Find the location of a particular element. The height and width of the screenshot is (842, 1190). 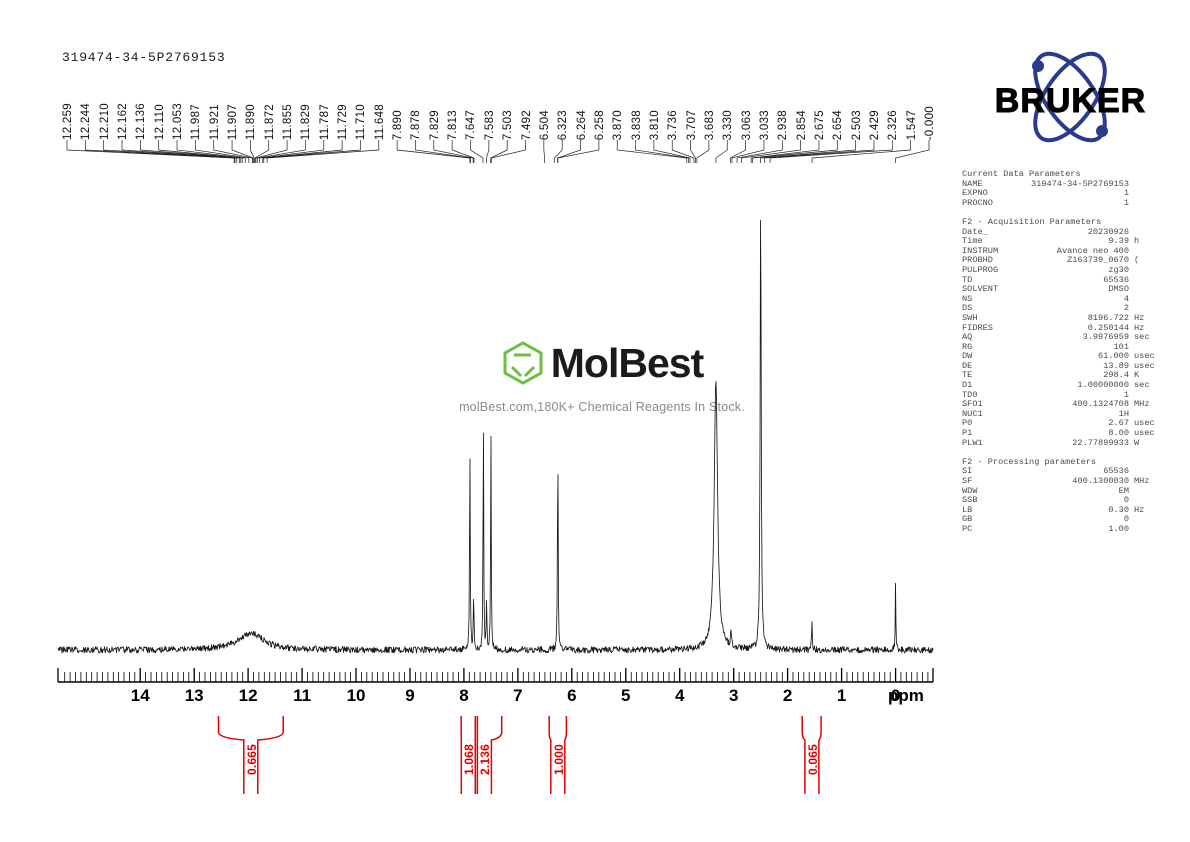

param-key: NS is located at coordinates (967, 298).